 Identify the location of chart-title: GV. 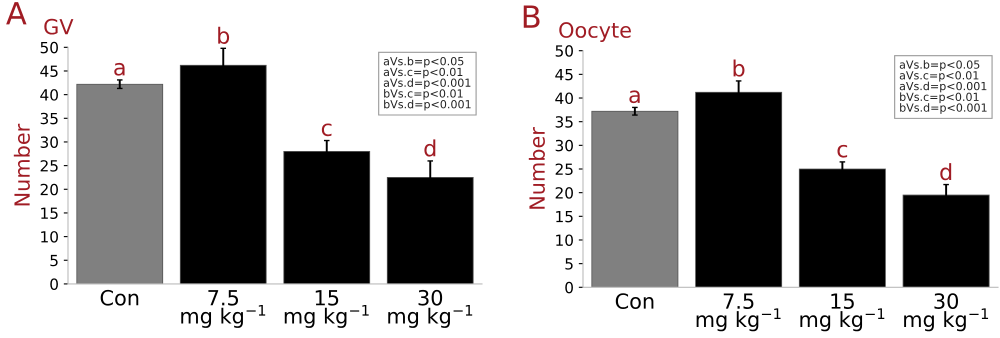
(59, 26).